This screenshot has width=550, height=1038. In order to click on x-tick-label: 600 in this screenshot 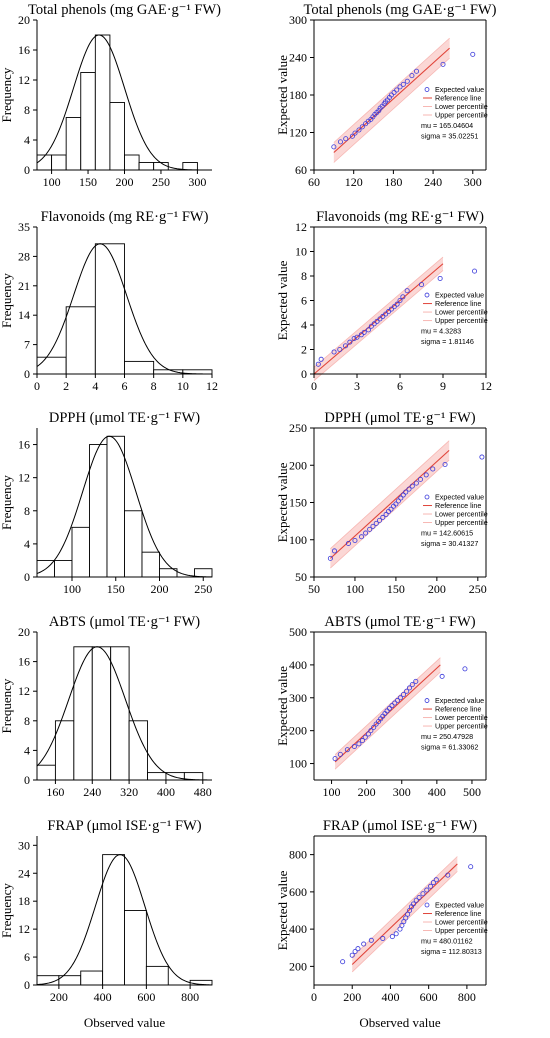, I will do `click(429, 997)`.